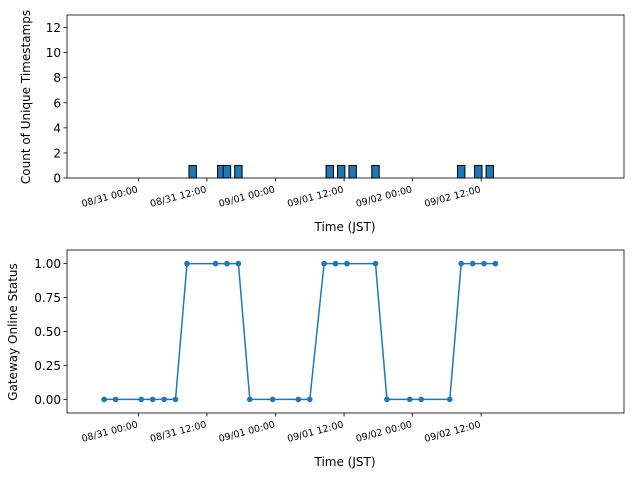 The image size is (640, 480). Describe the element at coordinates (47, 400) in the screenshot. I see `y-tick-label: 0.00` at that location.